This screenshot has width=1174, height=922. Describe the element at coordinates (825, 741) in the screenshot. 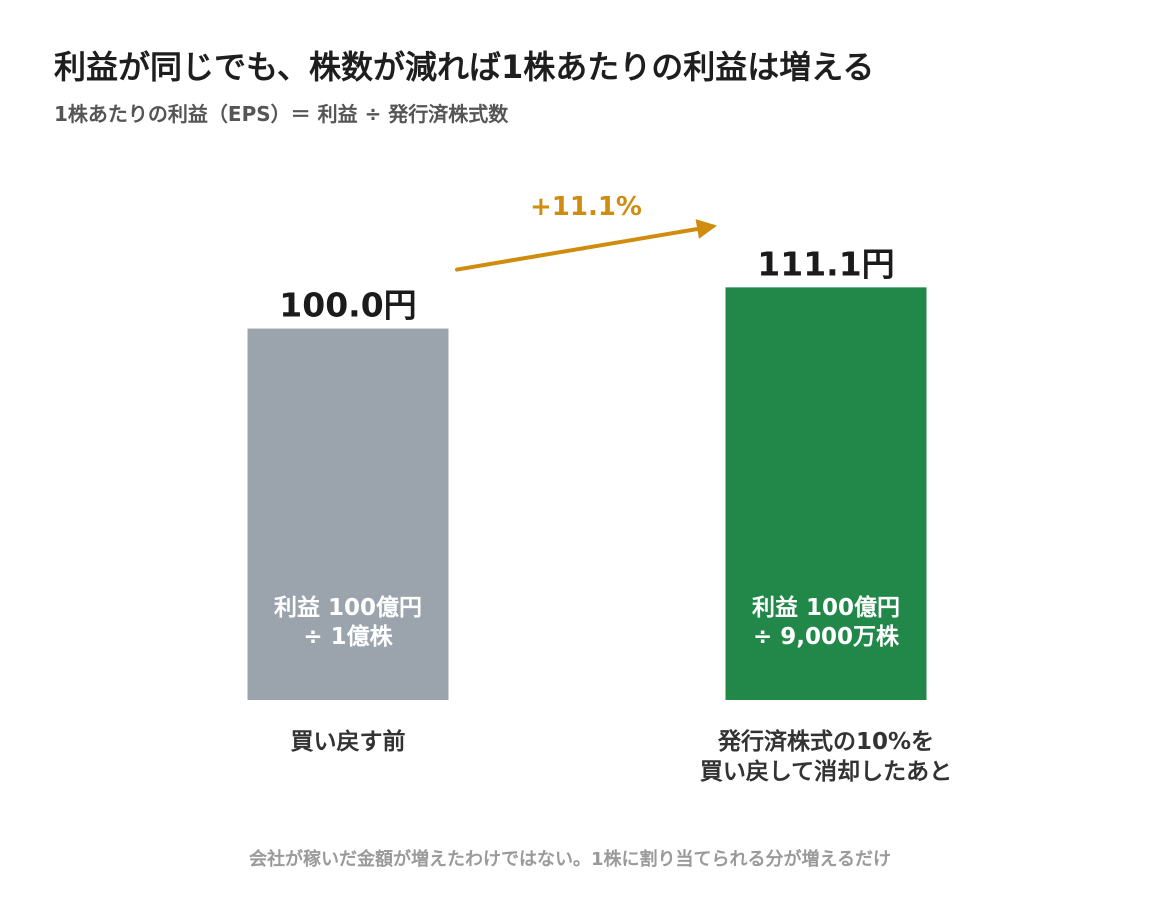

I see `category-label-2-1: 発行済株式の10%を` at that location.